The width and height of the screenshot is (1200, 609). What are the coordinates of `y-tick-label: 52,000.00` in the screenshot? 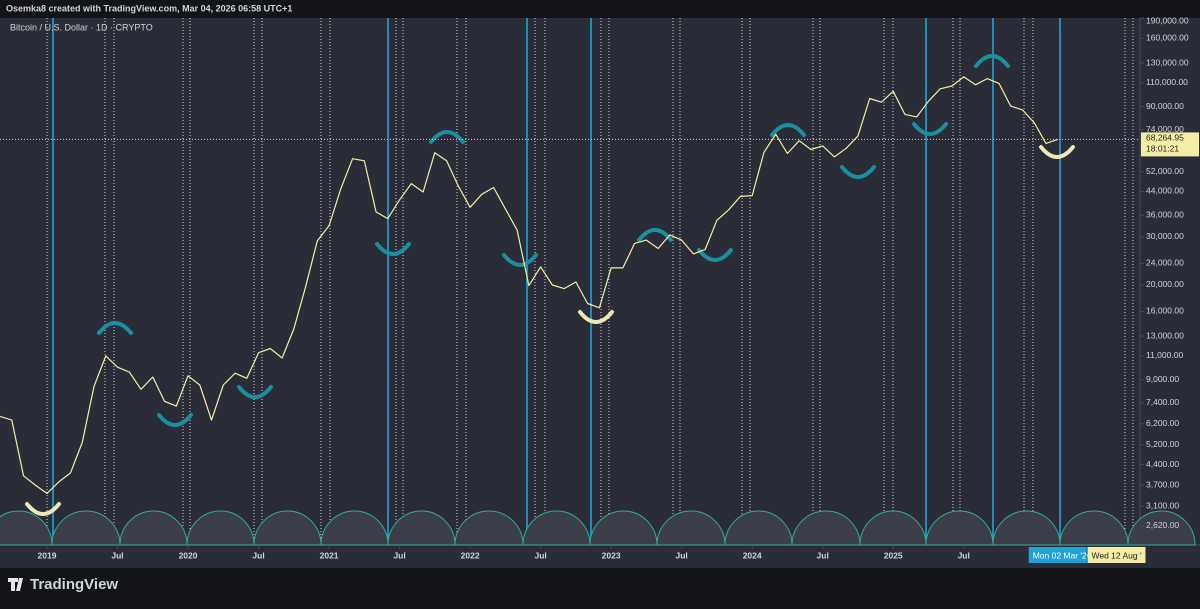 It's located at (1165, 171).